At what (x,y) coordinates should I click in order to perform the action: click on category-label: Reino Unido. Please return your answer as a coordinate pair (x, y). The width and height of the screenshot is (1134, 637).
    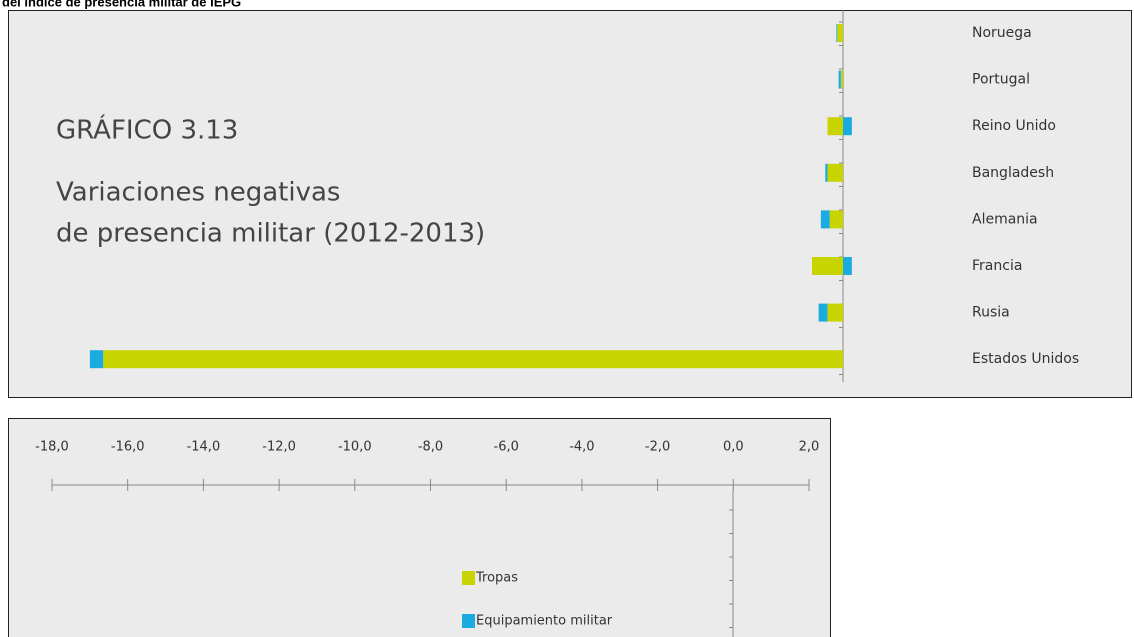
    Looking at the image, I should click on (1014, 126).